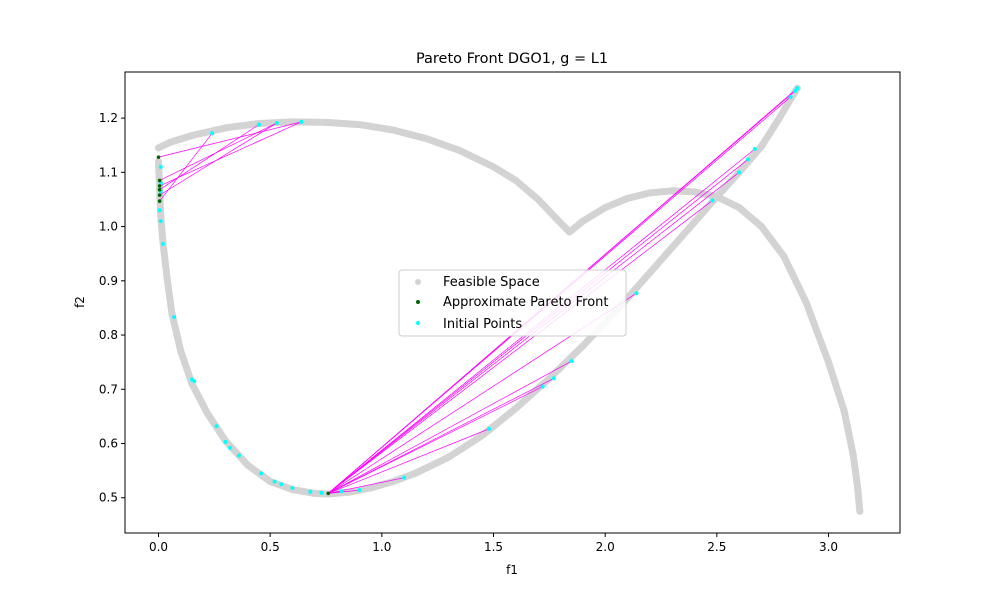  Describe the element at coordinates (716, 547) in the screenshot. I see `x-tick-label: 2.5` at that location.